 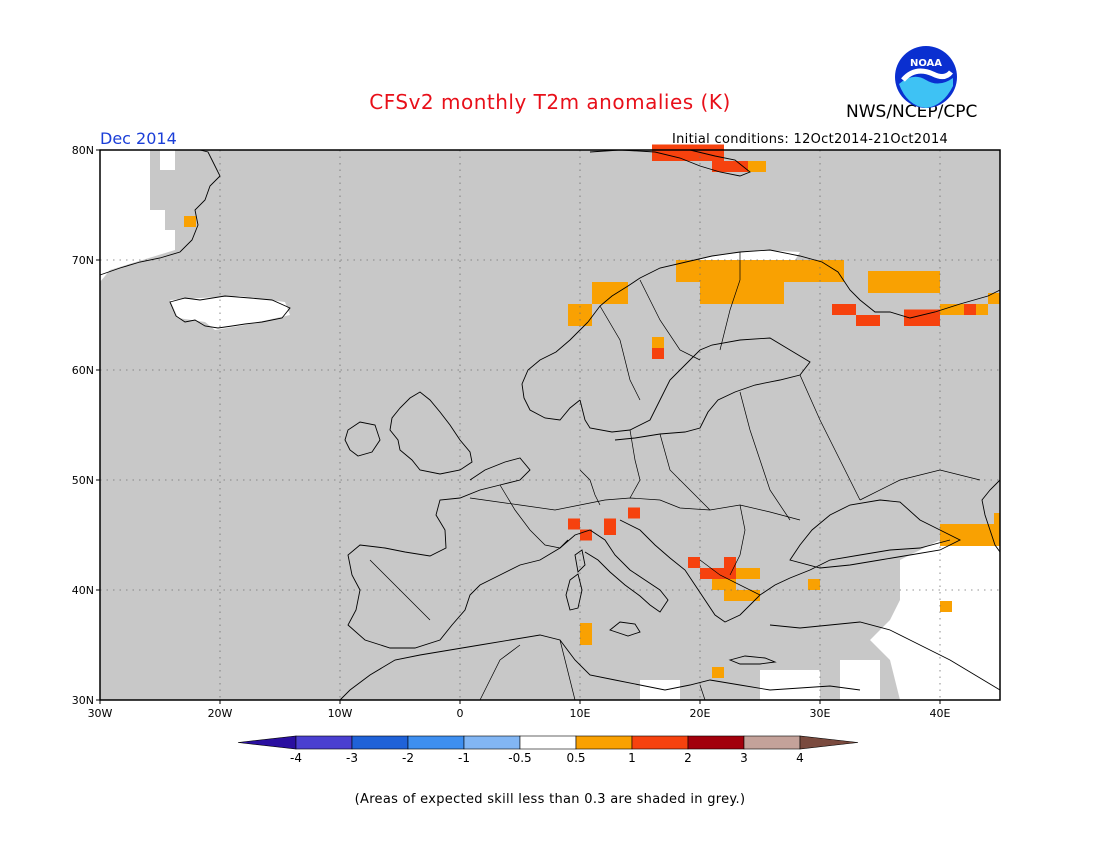 I want to click on scandinavia-coast, so click(x=794, y=286).